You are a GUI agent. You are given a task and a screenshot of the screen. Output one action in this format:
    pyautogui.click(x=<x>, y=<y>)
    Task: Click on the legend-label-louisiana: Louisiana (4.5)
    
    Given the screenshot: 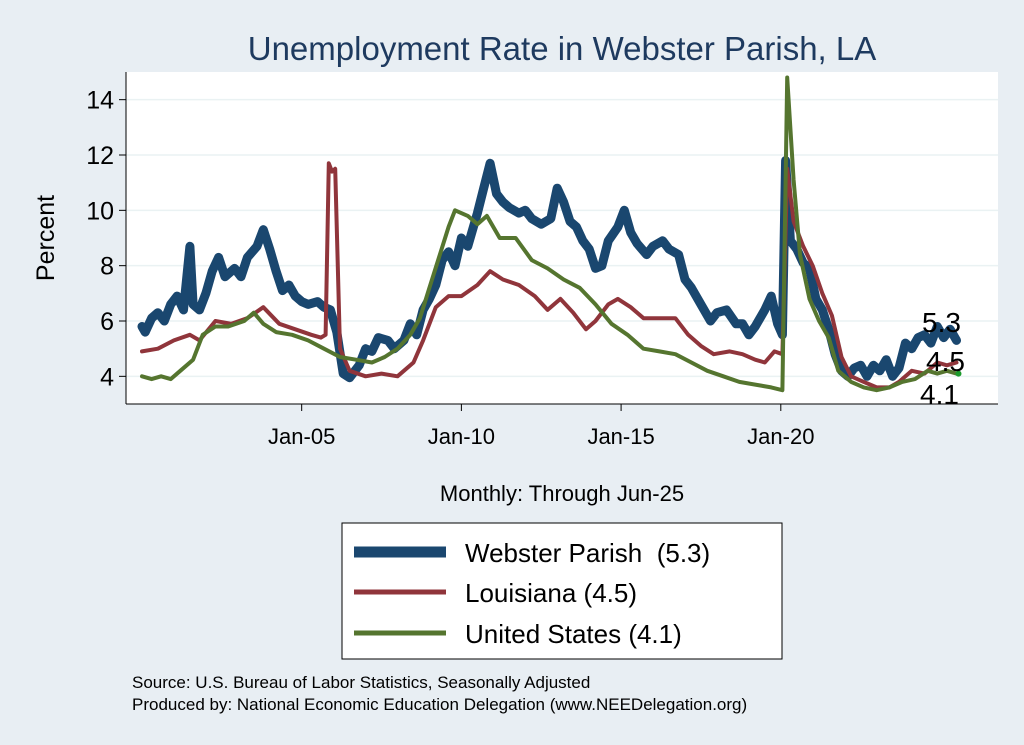 What is the action you would take?
    pyautogui.click(x=551, y=593)
    